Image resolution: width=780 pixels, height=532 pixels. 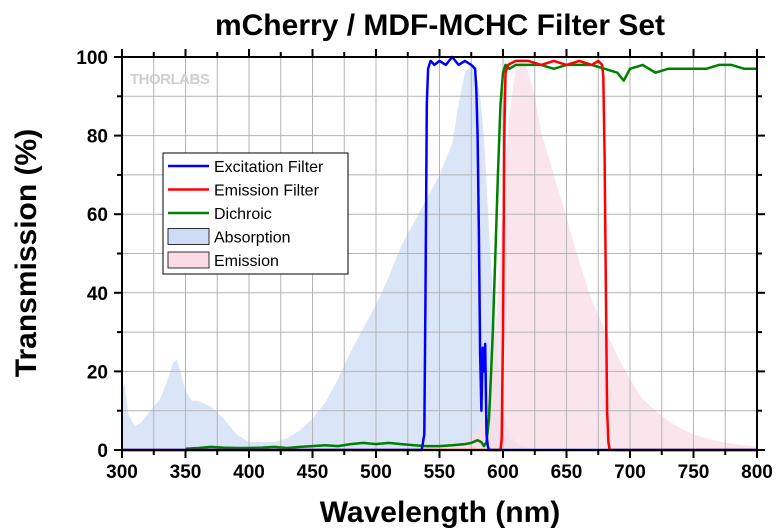 What do you see at coordinates (440, 25) in the screenshot?
I see `chart-title: mCherry / MDF-MCHC Filter Set` at bounding box center [440, 25].